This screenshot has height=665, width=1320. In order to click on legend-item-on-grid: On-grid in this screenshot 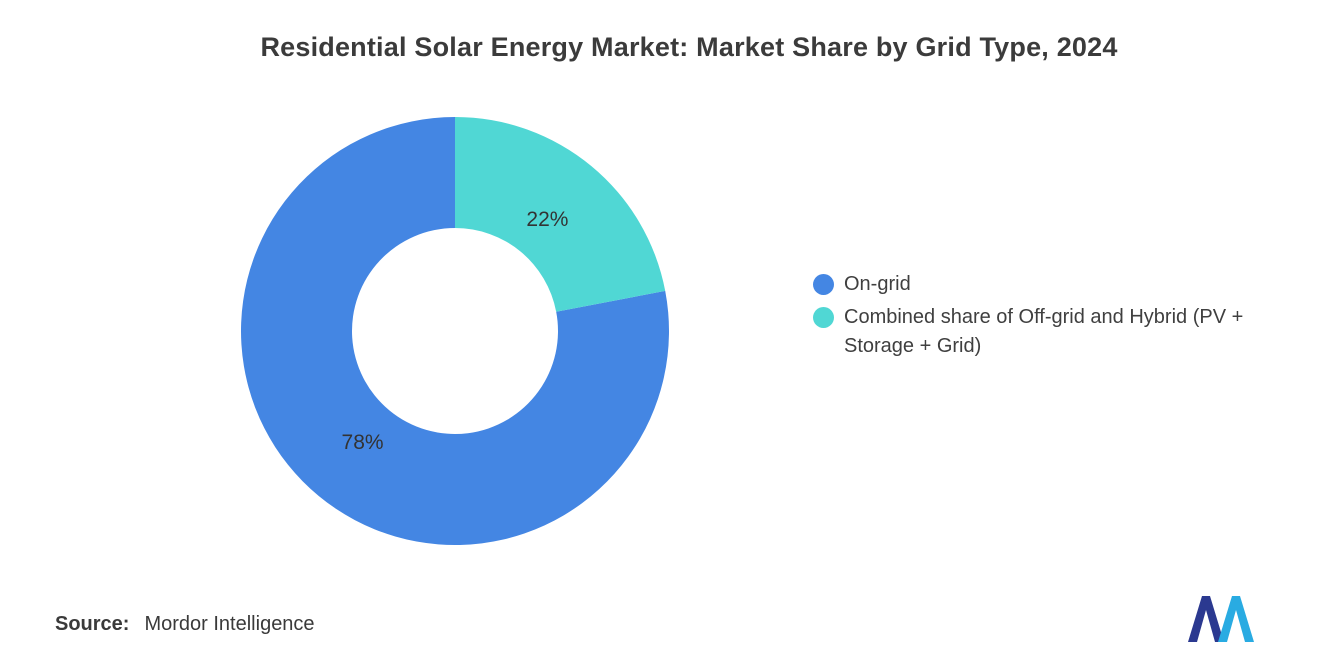, I will do `click(1048, 284)`.